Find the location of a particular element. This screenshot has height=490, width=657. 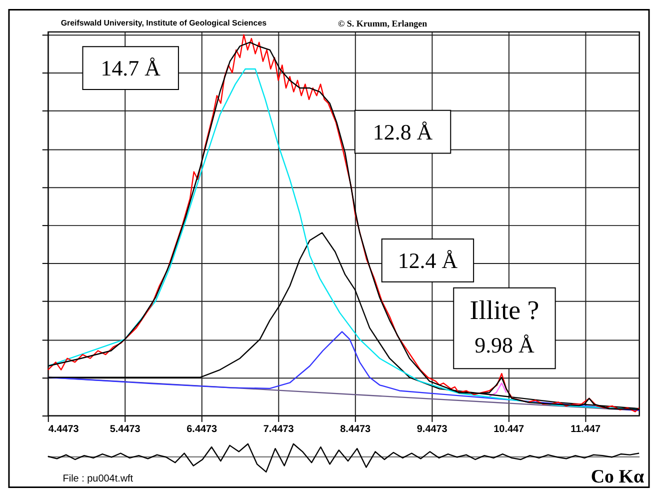

annotation: Co Kα is located at coordinates (617, 477).